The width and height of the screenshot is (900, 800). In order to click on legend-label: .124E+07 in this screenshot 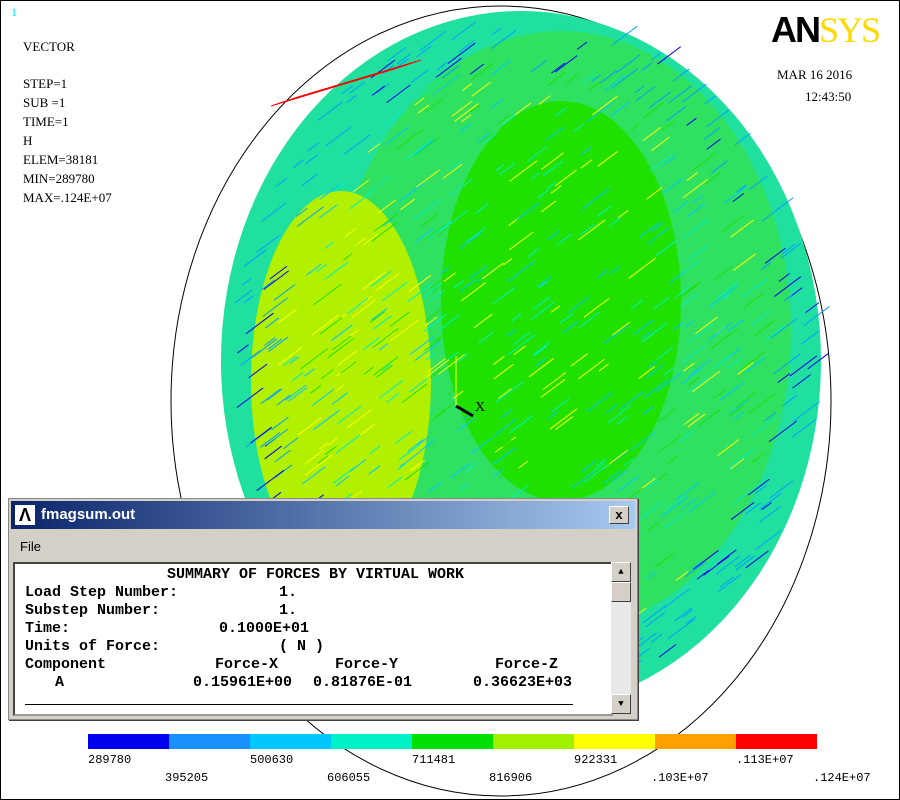, I will do `click(842, 778)`.